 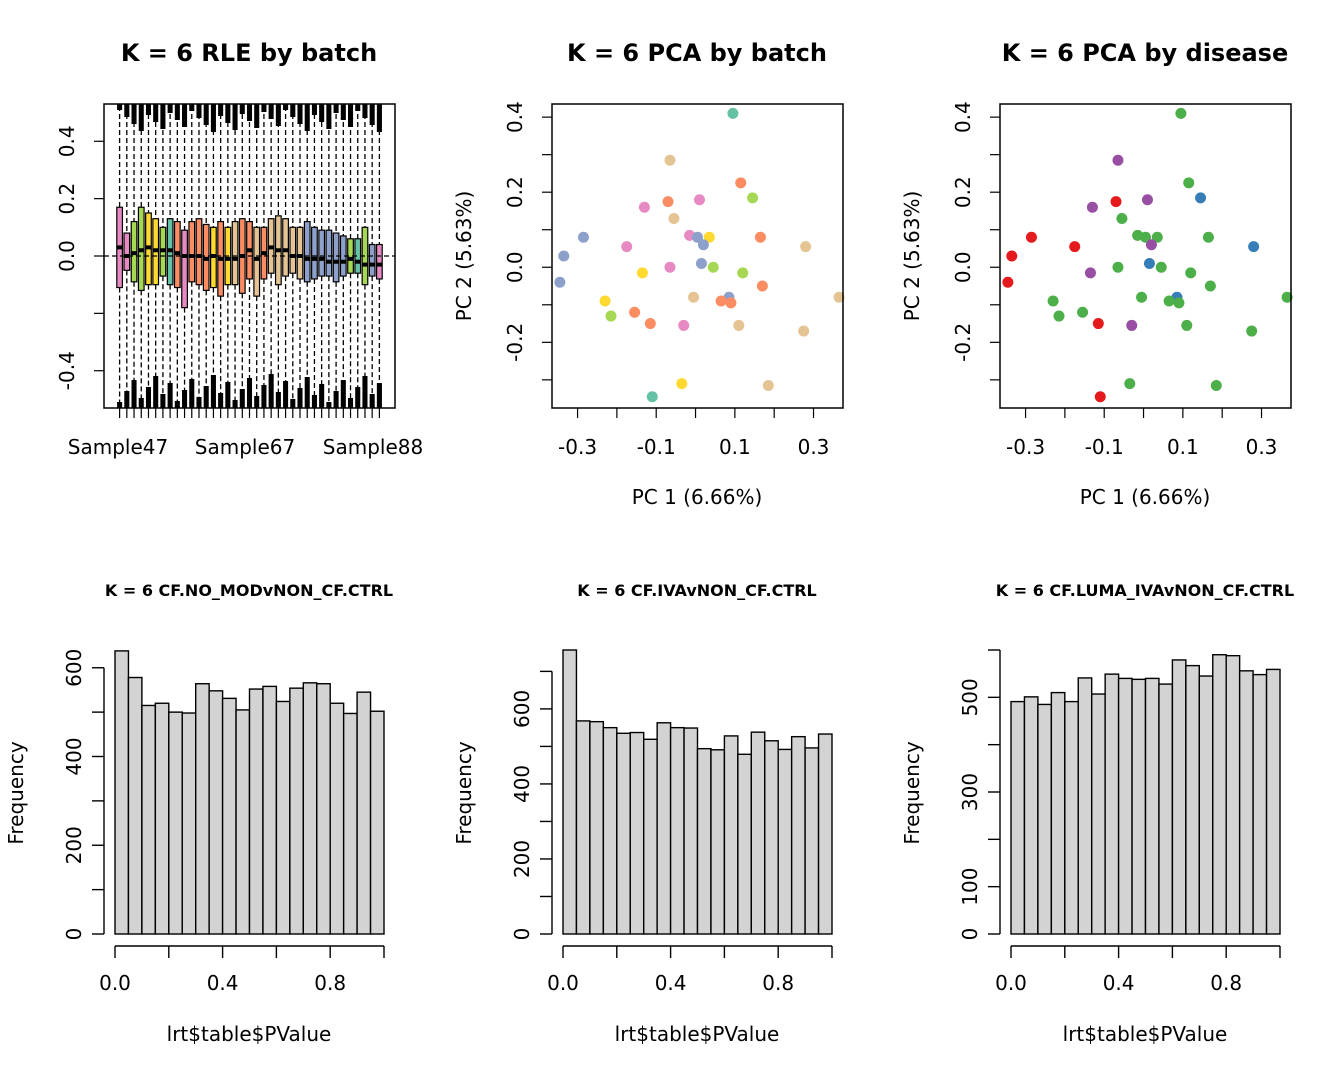 I want to click on rle-x-tick-label: Sample88, so click(x=373, y=447).